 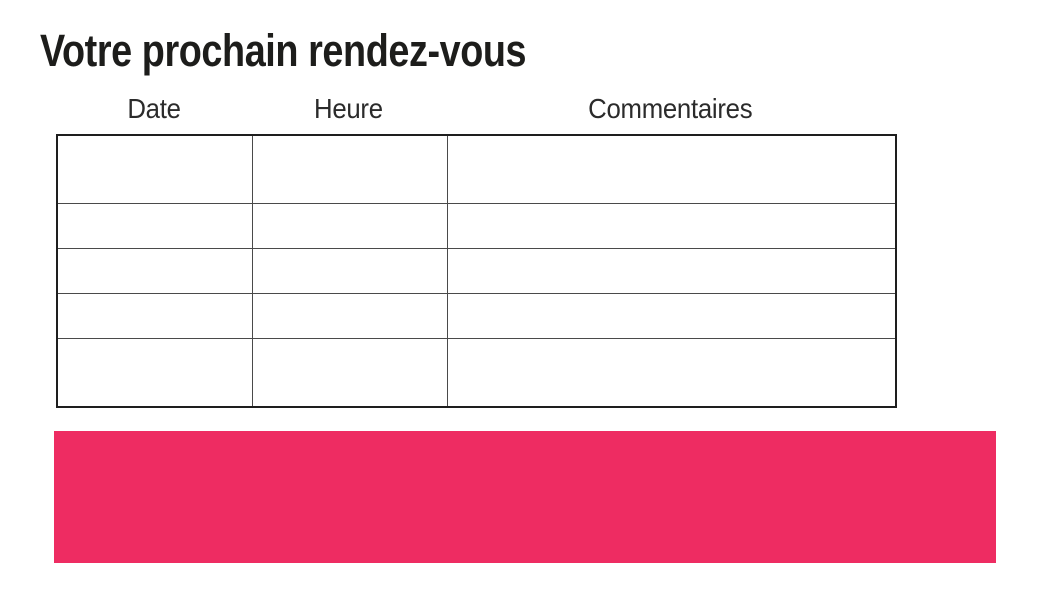 I want to click on column-header-heure: Heure, so click(x=348, y=109).